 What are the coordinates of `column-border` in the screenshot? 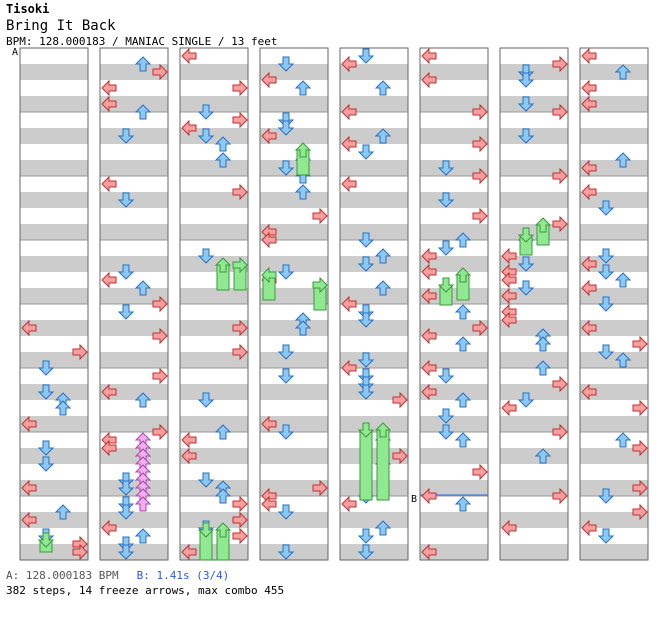 It's located at (54, 304).